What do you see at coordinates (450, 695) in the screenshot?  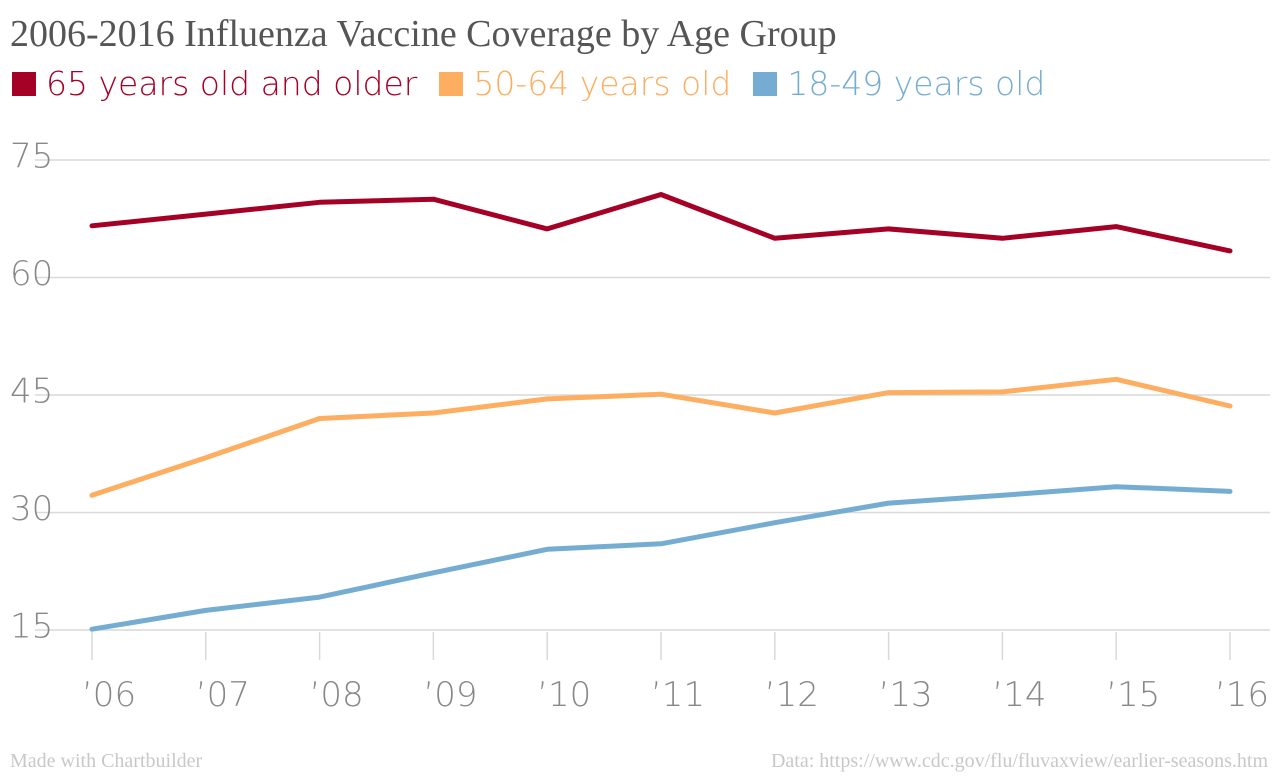 I see `x-tick-label: ’09` at bounding box center [450, 695].